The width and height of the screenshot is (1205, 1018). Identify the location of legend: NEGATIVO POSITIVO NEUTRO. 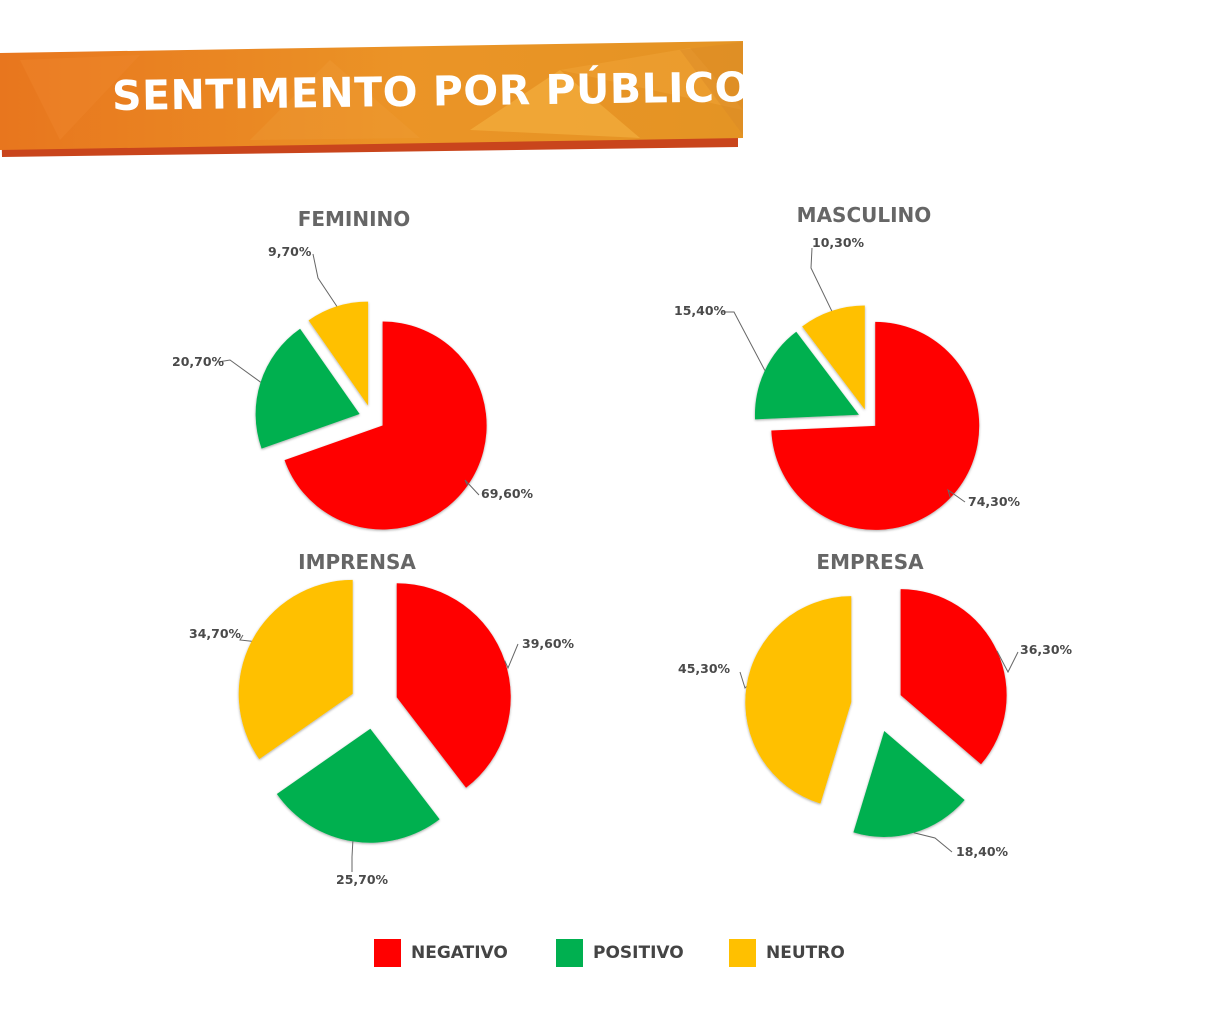
(602, 954).